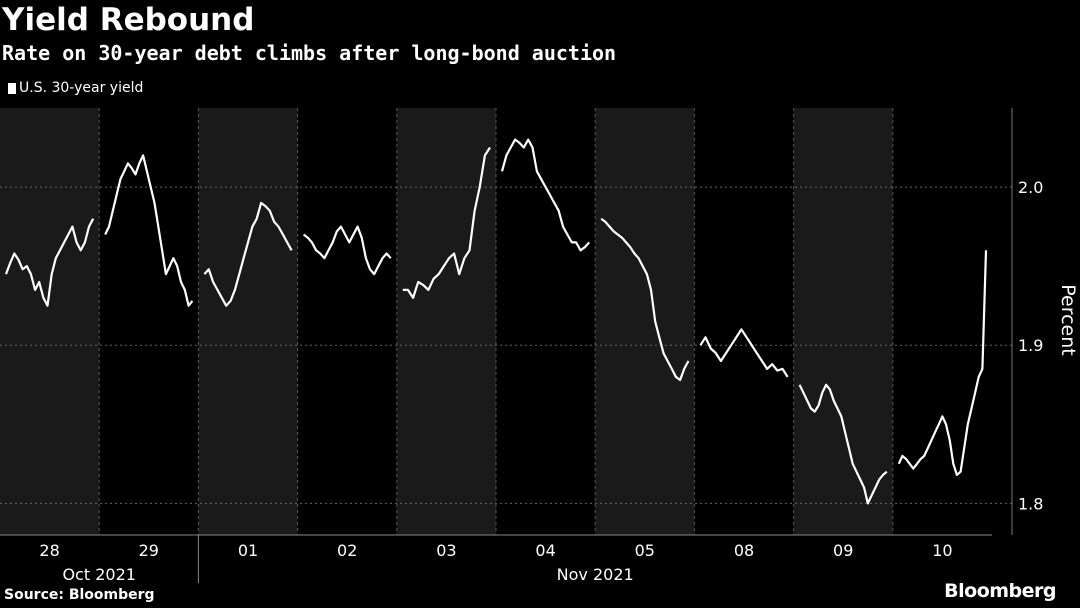 Image resolution: width=1080 pixels, height=608 pixels. Describe the element at coordinates (1030, 187) in the screenshot. I see `y-tick-label: 2.0` at that location.